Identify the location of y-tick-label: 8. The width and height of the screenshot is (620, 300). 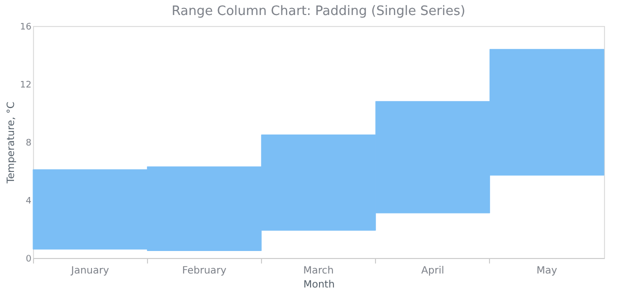
(29, 143).